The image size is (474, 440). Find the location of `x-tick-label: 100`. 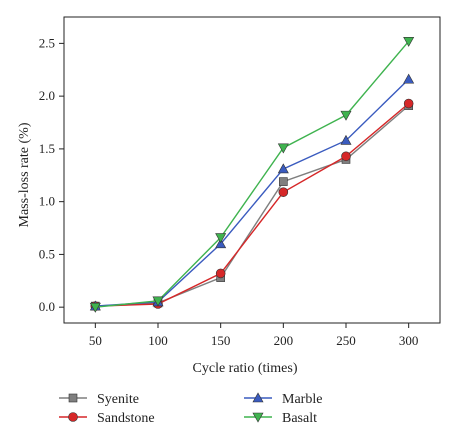

x-tick-label: 100 is located at coordinates (158, 340).